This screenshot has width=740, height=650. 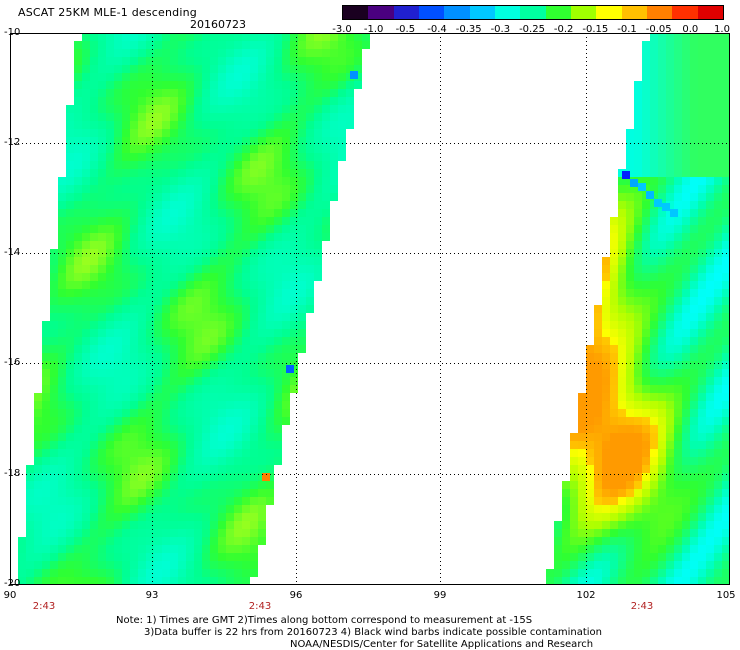 What do you see at coordinates (437, 29) in the screenshot?
I see `colorbar-label: -0.4` at bounding box center [437, 29].